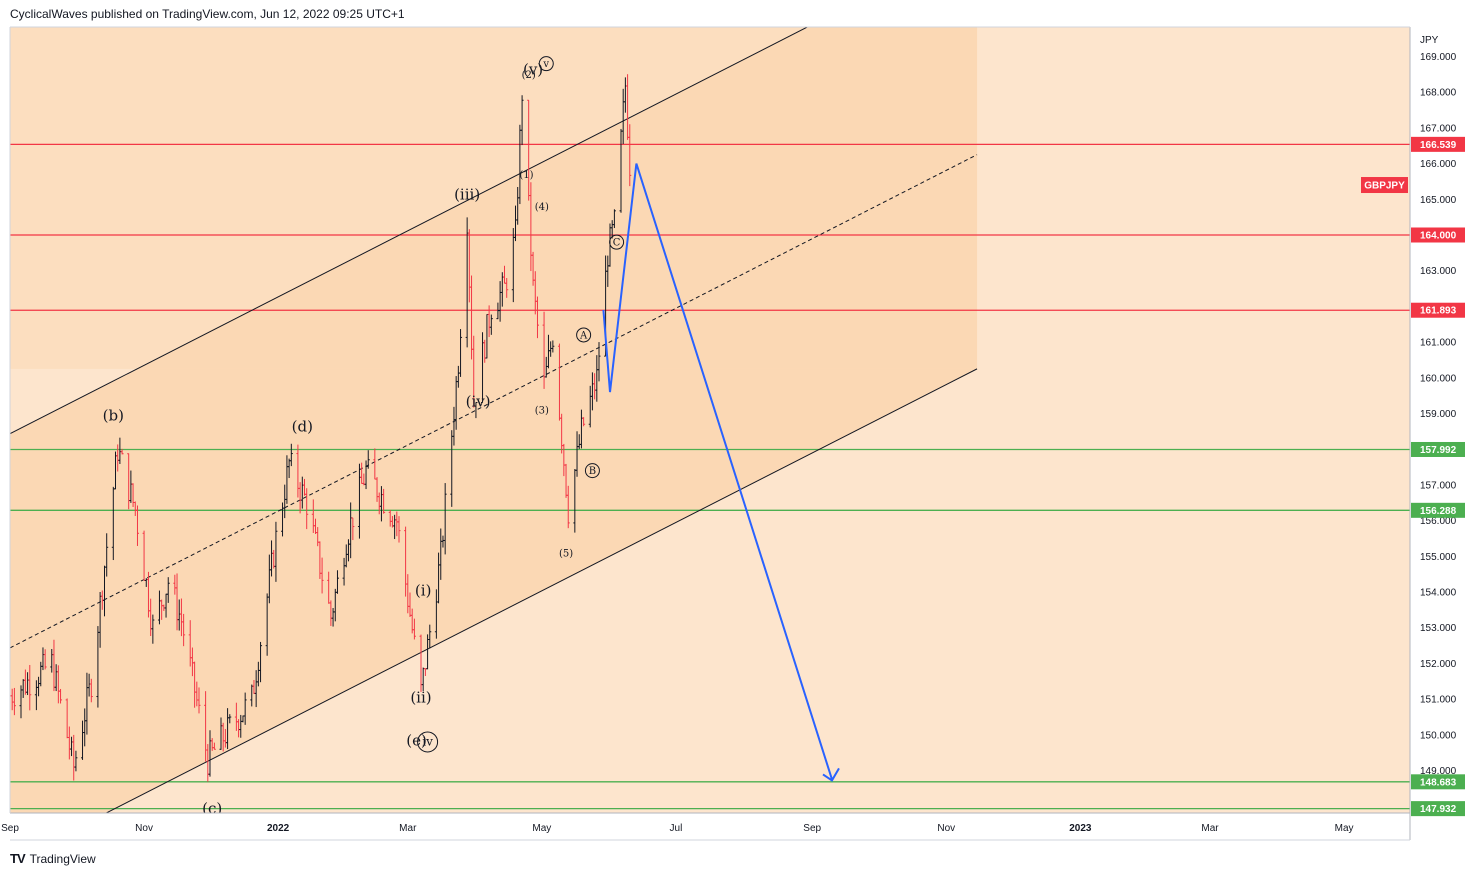 The height and width of the screenshot is (877, 1478). I want to click on time-tick-label: 2022, so click(278, 828).